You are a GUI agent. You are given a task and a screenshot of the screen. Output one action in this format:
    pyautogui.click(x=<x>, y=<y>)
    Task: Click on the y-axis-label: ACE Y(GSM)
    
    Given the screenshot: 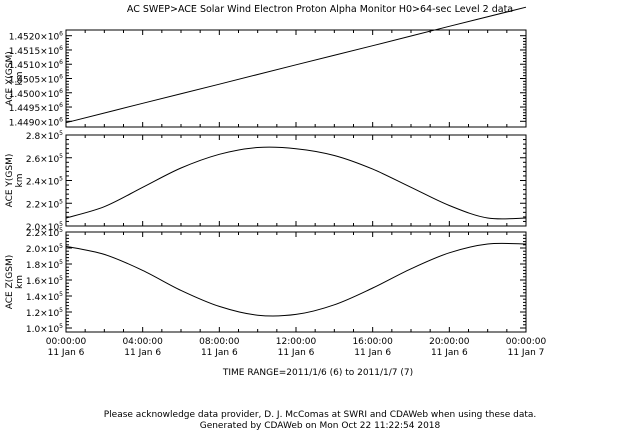 What is the action you would take?
    pyautogui.click(x=10, y=181)
    